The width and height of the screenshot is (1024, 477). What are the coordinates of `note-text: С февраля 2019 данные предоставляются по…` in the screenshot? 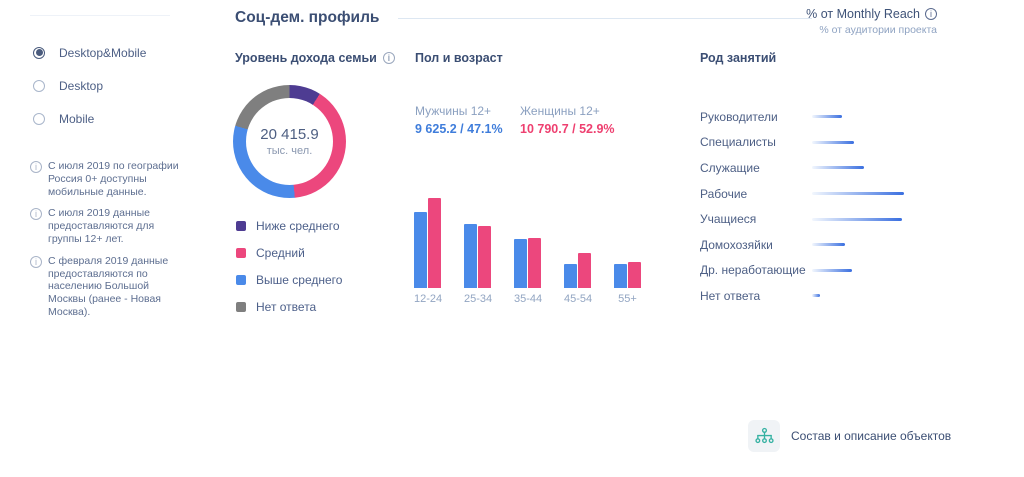 It's located at (108, 286).